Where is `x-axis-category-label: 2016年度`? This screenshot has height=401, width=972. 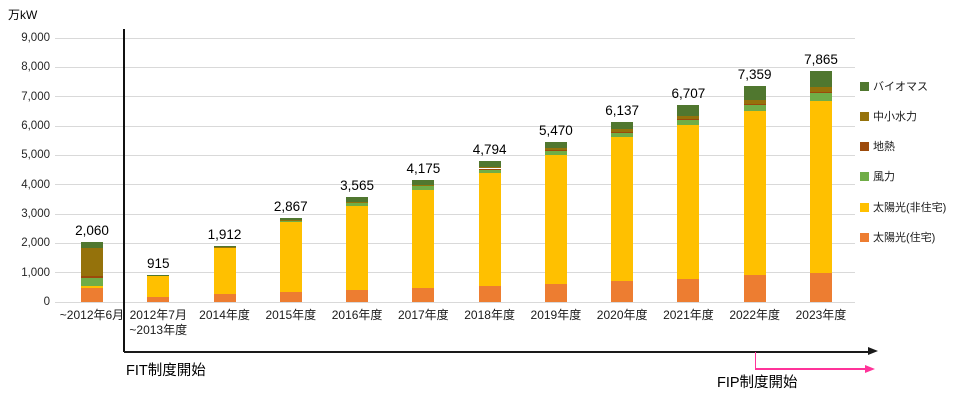
x-axis-category-label: 2016年度 is located at coordinates (357, 315).